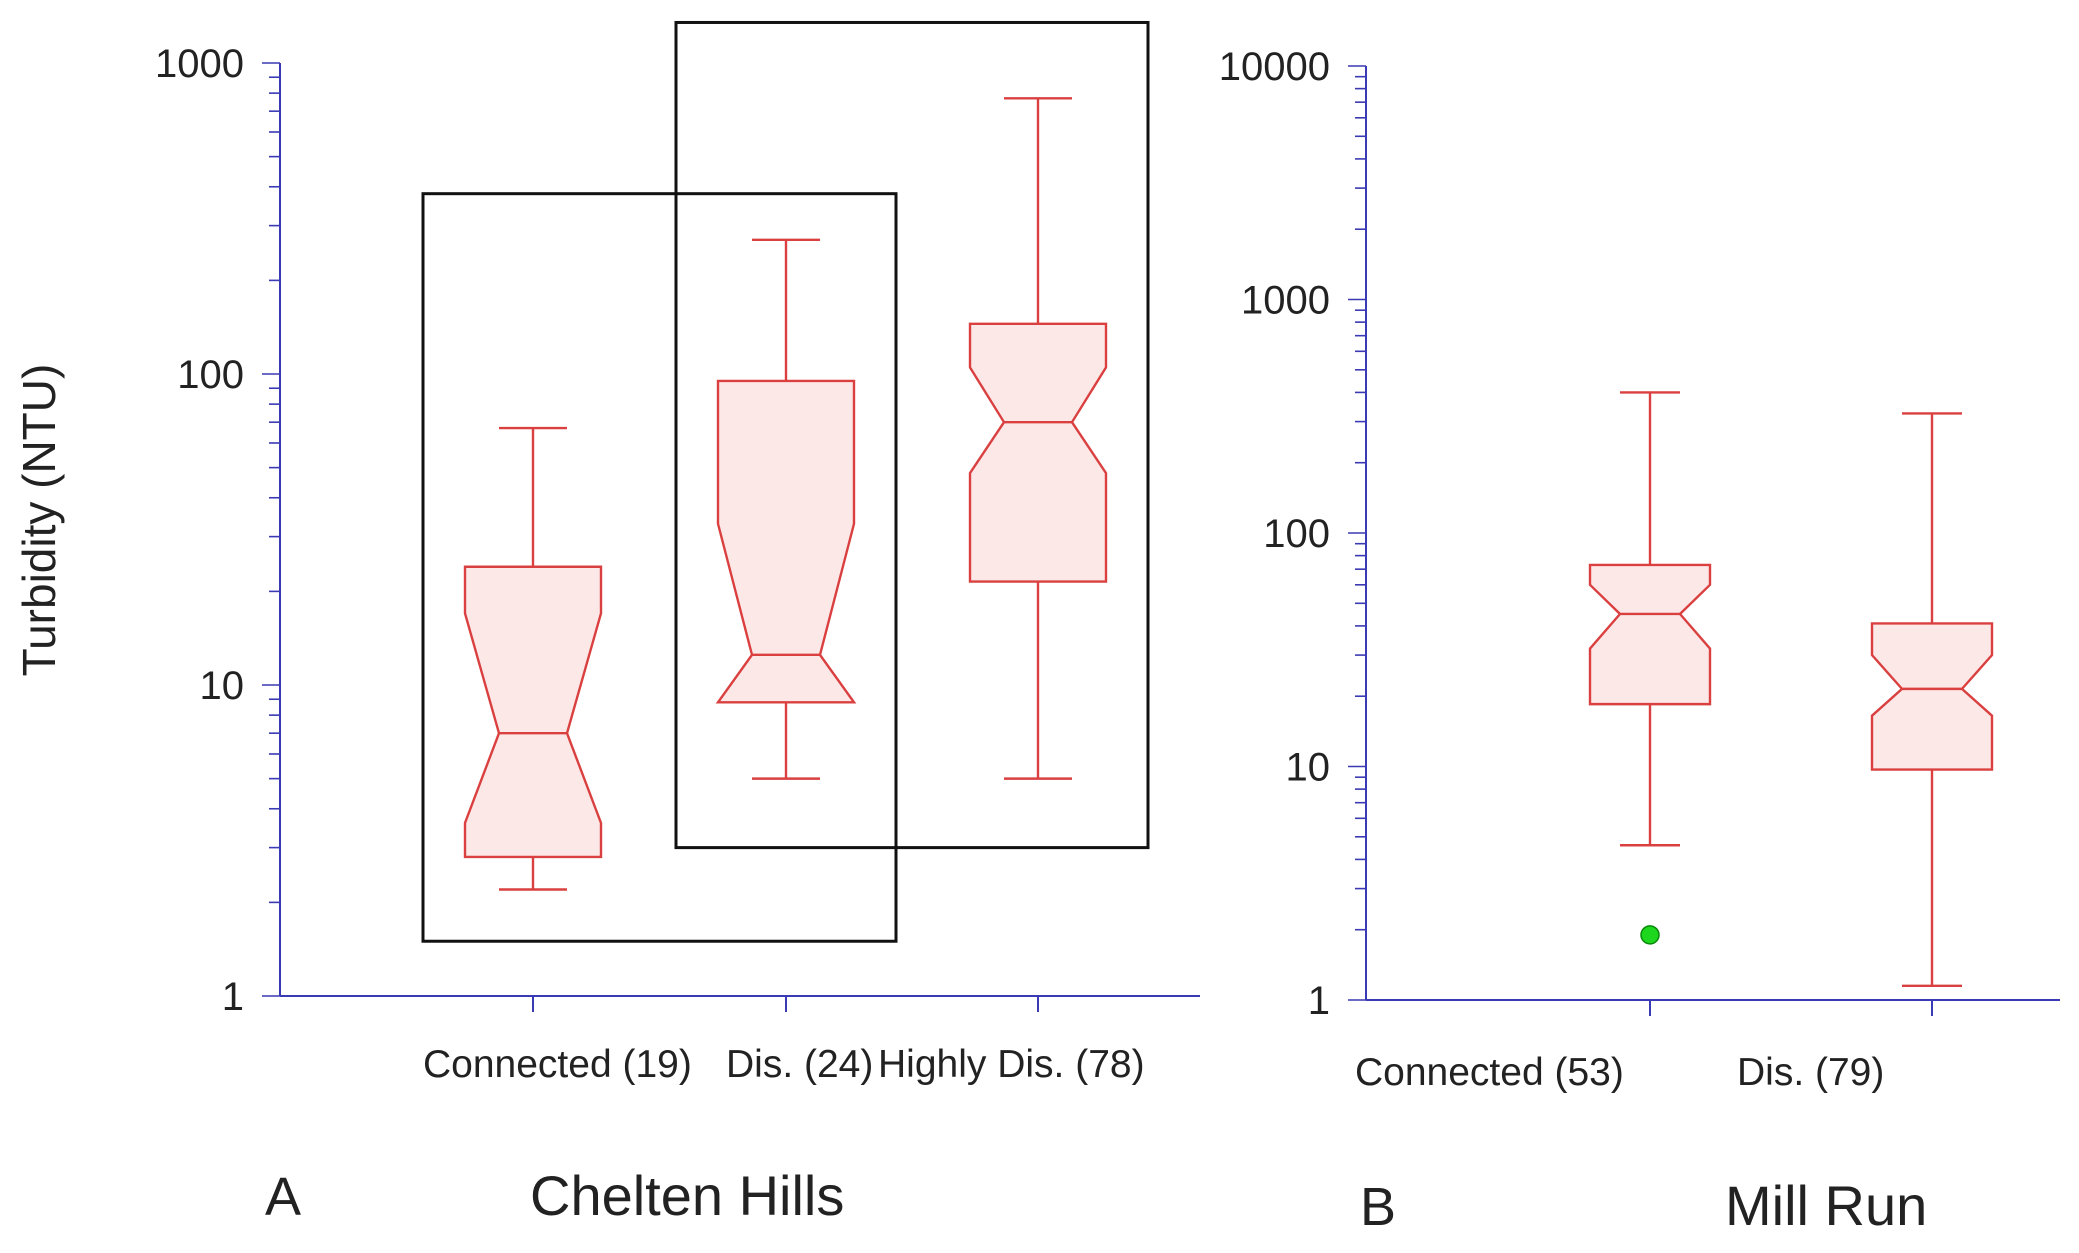 This screenshot has height=1253, width=2079. I want to click on y-tick-label: 10000, so click(1274, 67).